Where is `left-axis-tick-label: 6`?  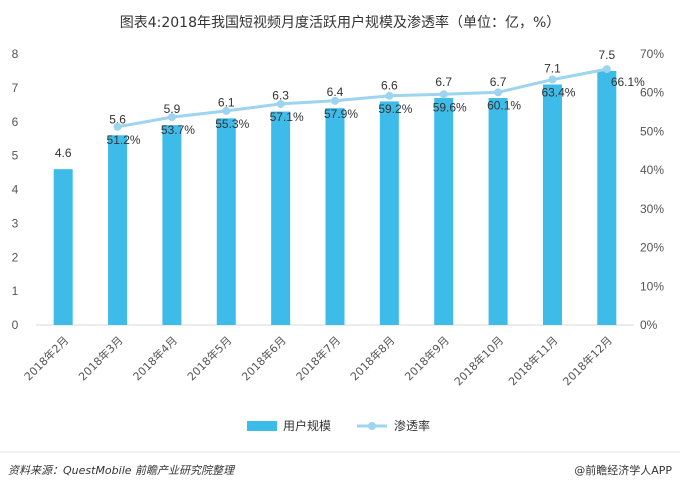 left-axis-tick-label: 6 is located at coordinates (15, 122).